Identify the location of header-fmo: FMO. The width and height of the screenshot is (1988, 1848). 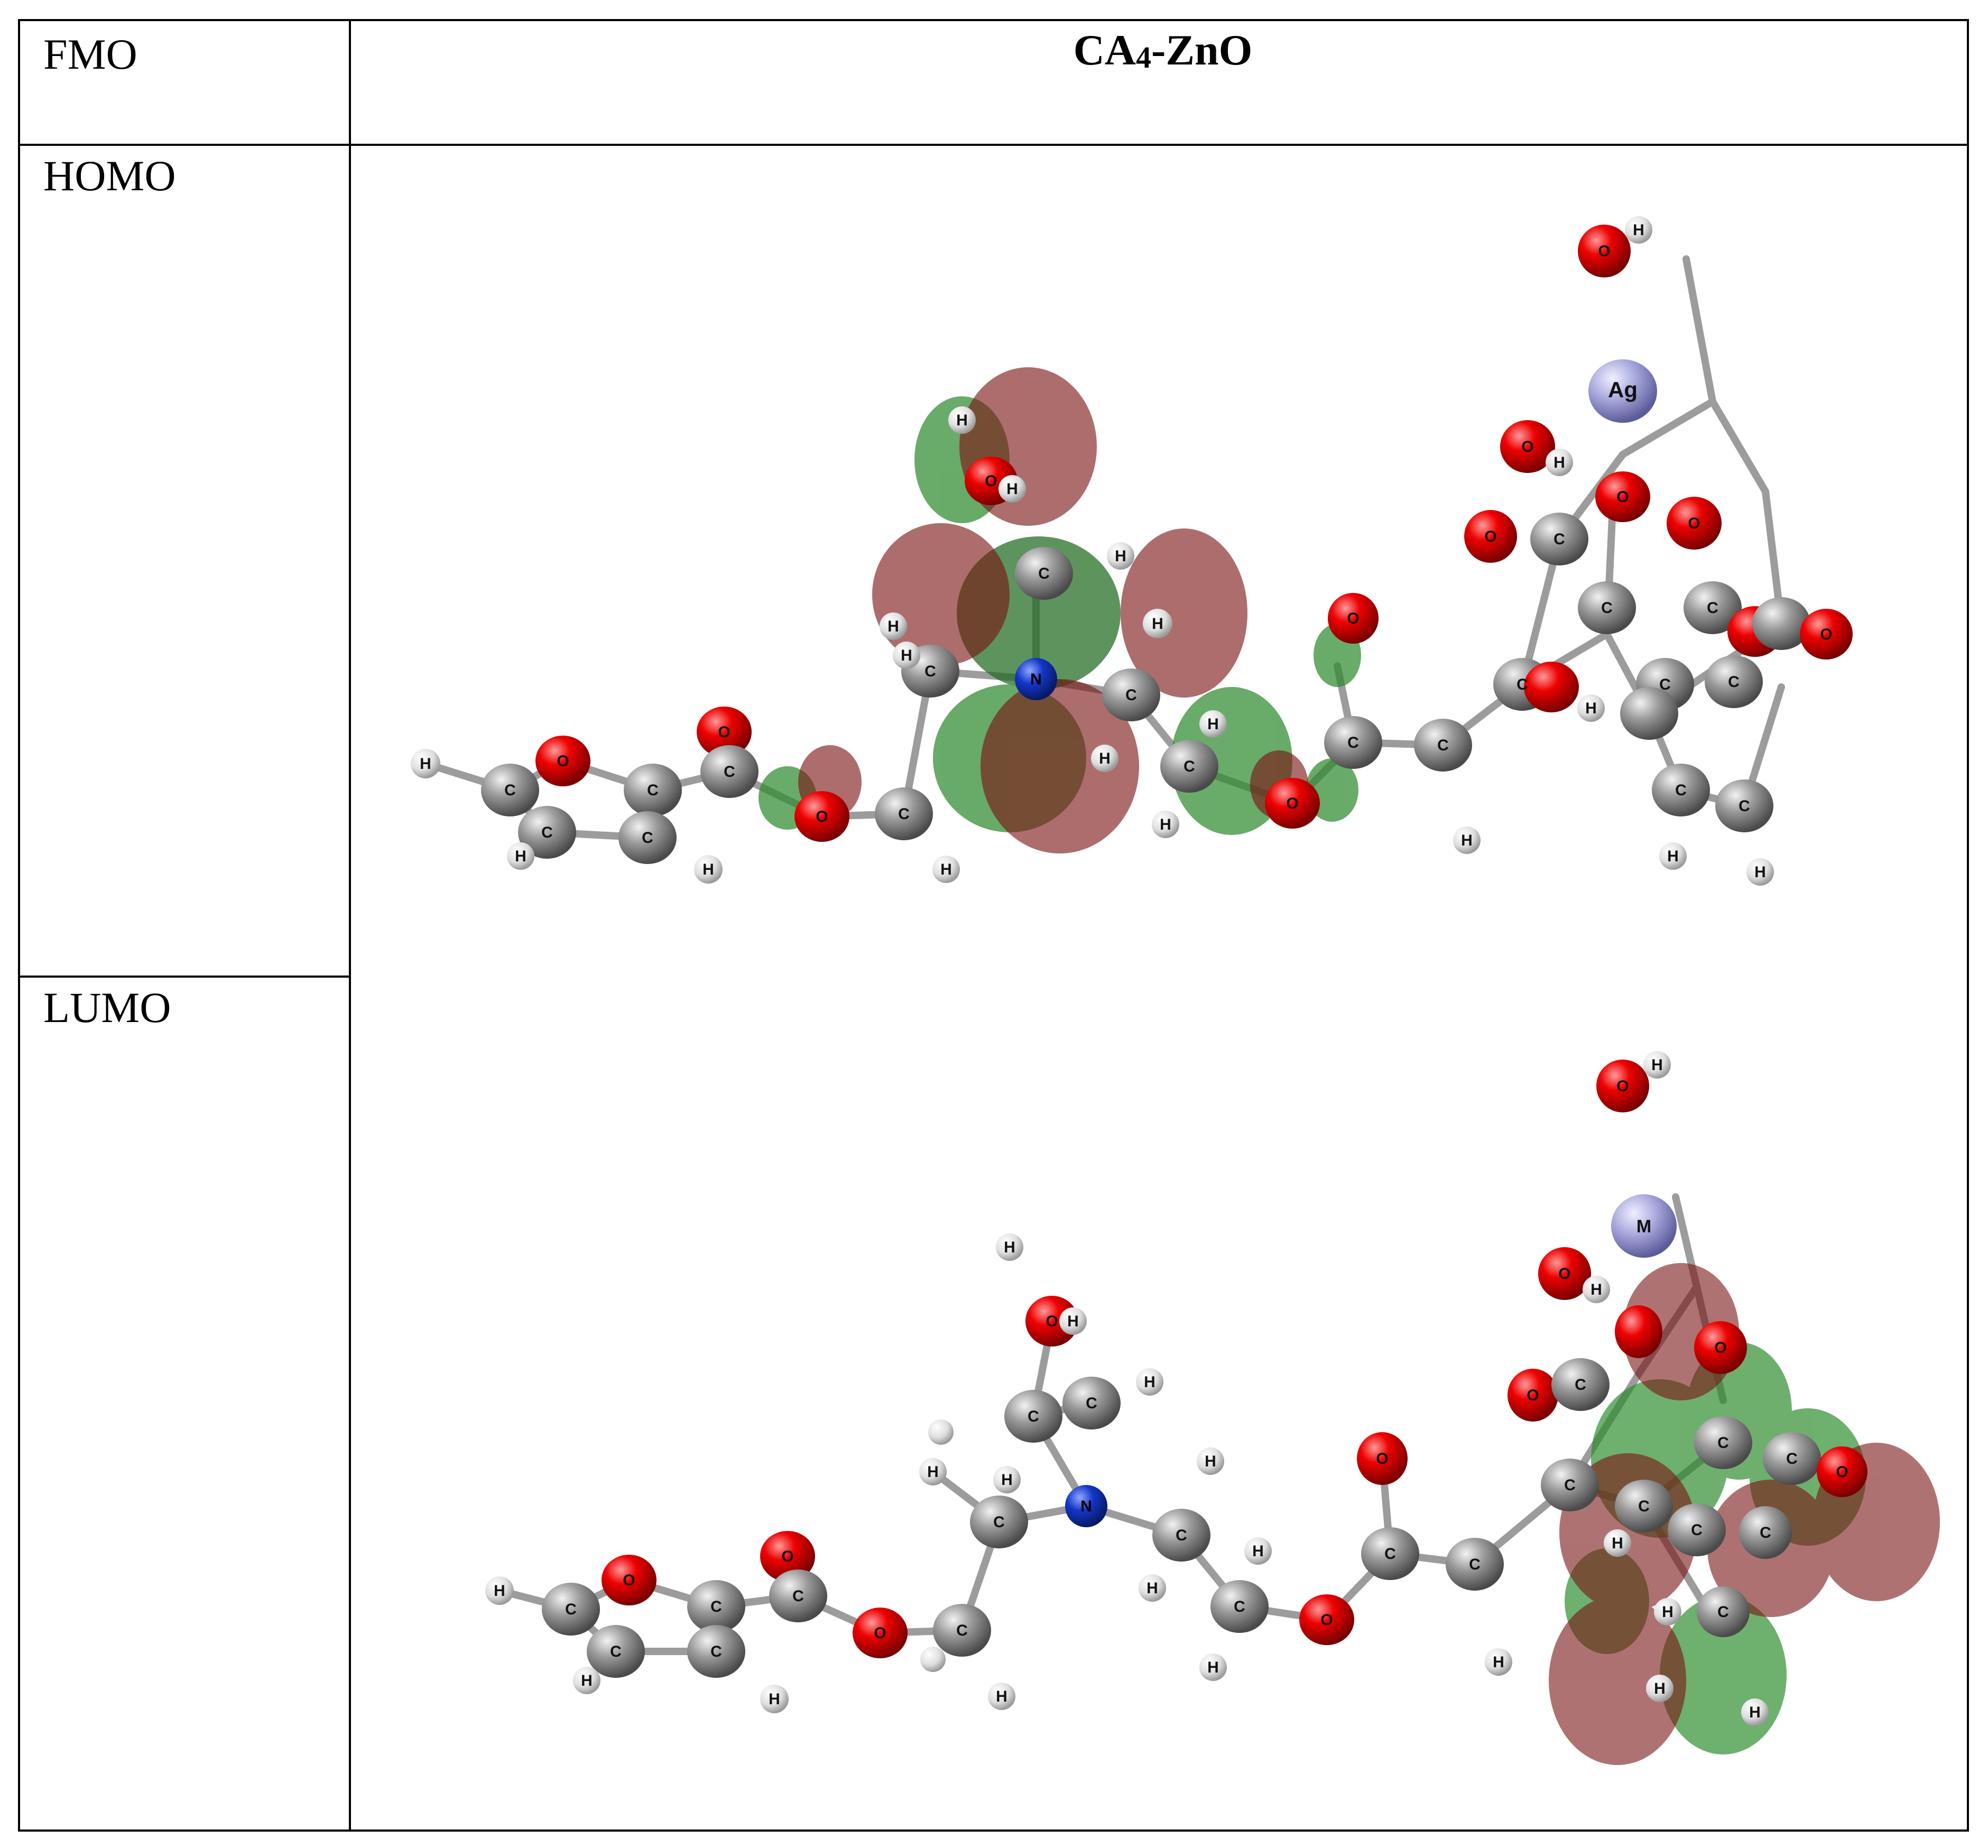
(90, 54).